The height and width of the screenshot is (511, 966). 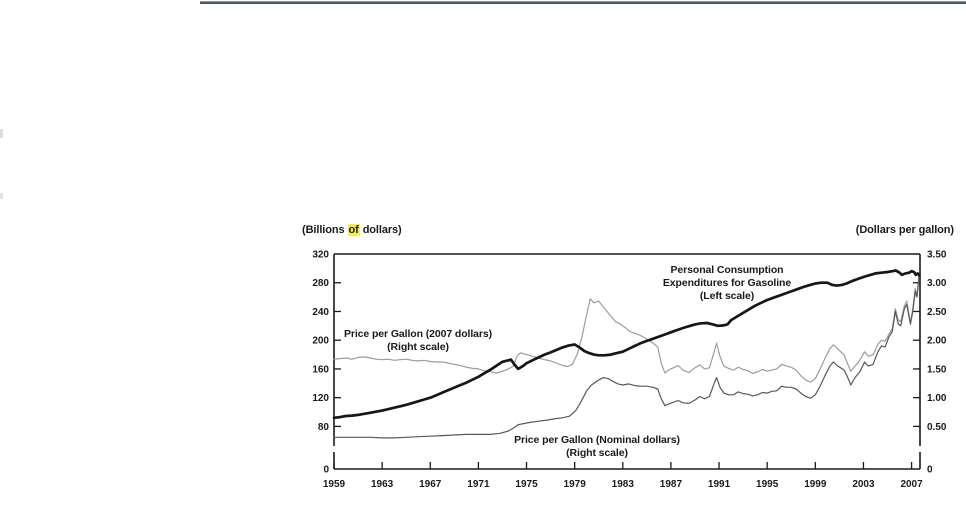 What do you see at coordinates (320, 341) in the screenshot?
I see `left-axis-tick-label: 200` at bounding box center [320, 341].